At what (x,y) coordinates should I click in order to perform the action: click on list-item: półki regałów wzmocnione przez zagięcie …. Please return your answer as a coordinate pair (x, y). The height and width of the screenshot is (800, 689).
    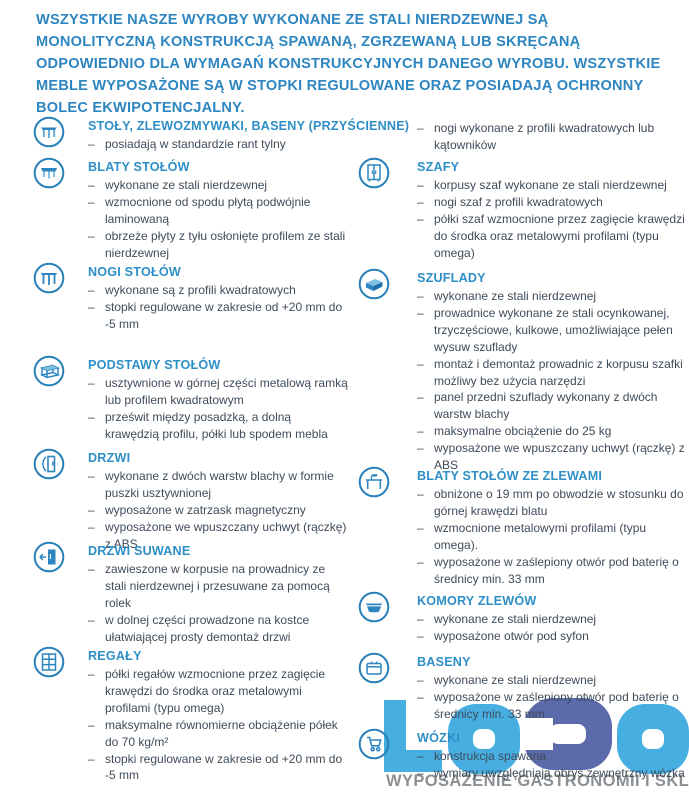
    Looking at the image, I should click on (218, 691).